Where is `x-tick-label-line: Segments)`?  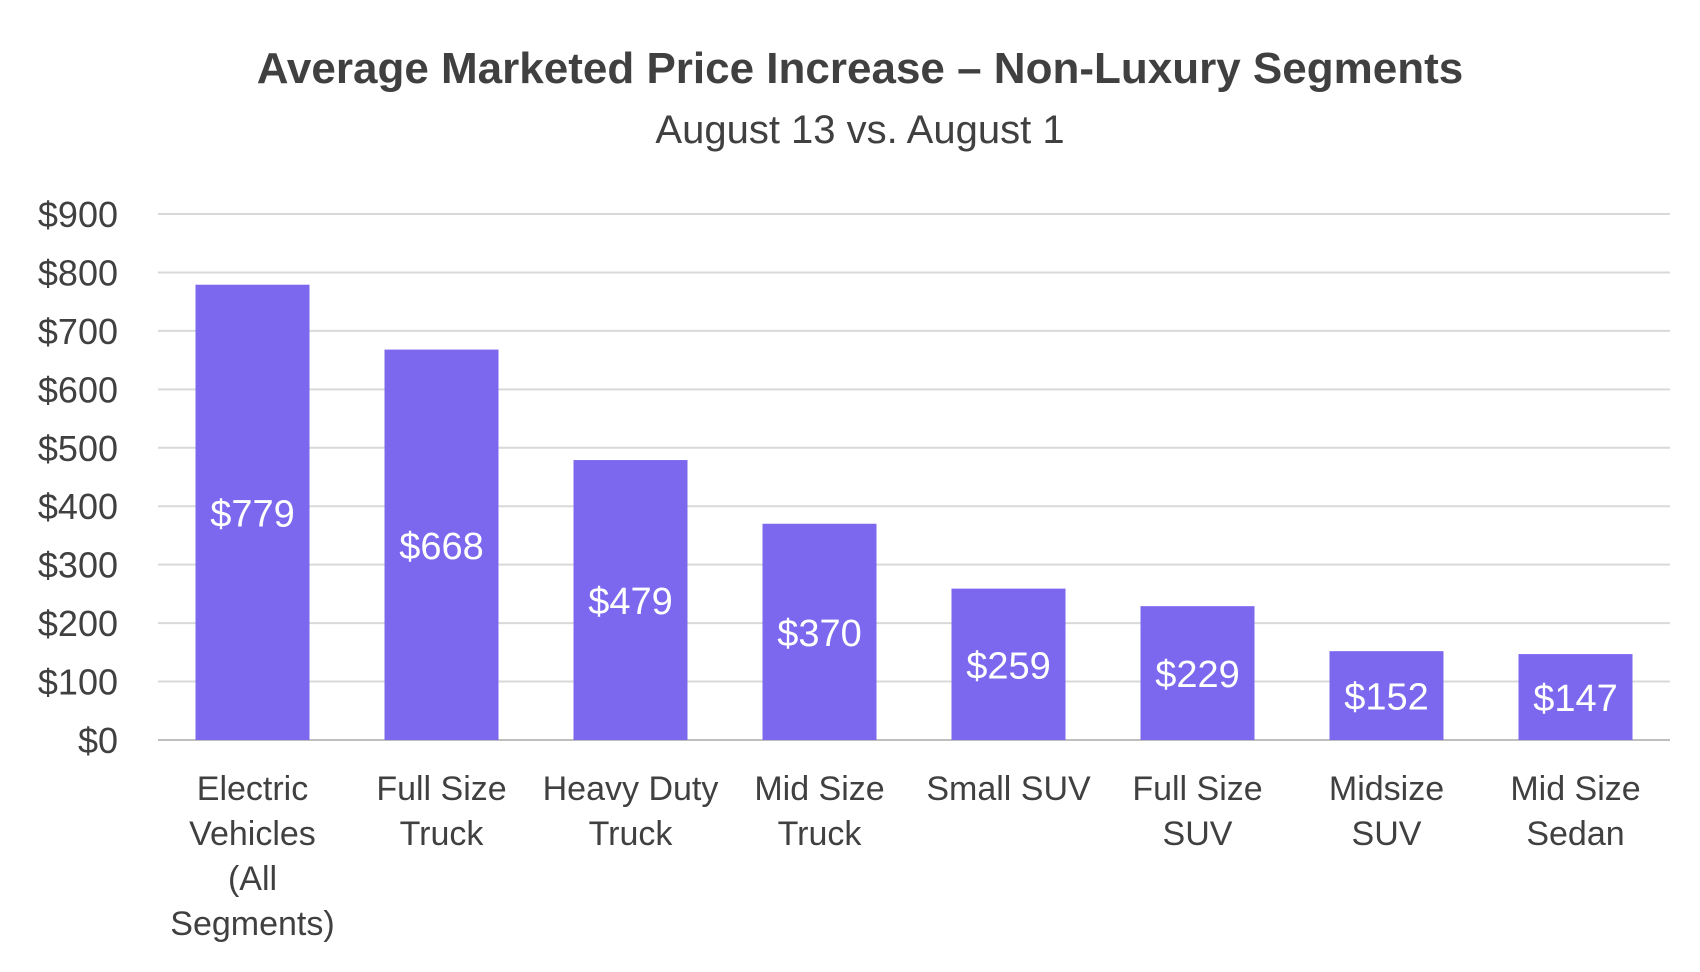
x-tick-label-line: Segments) is located at coordinates (252, 924).